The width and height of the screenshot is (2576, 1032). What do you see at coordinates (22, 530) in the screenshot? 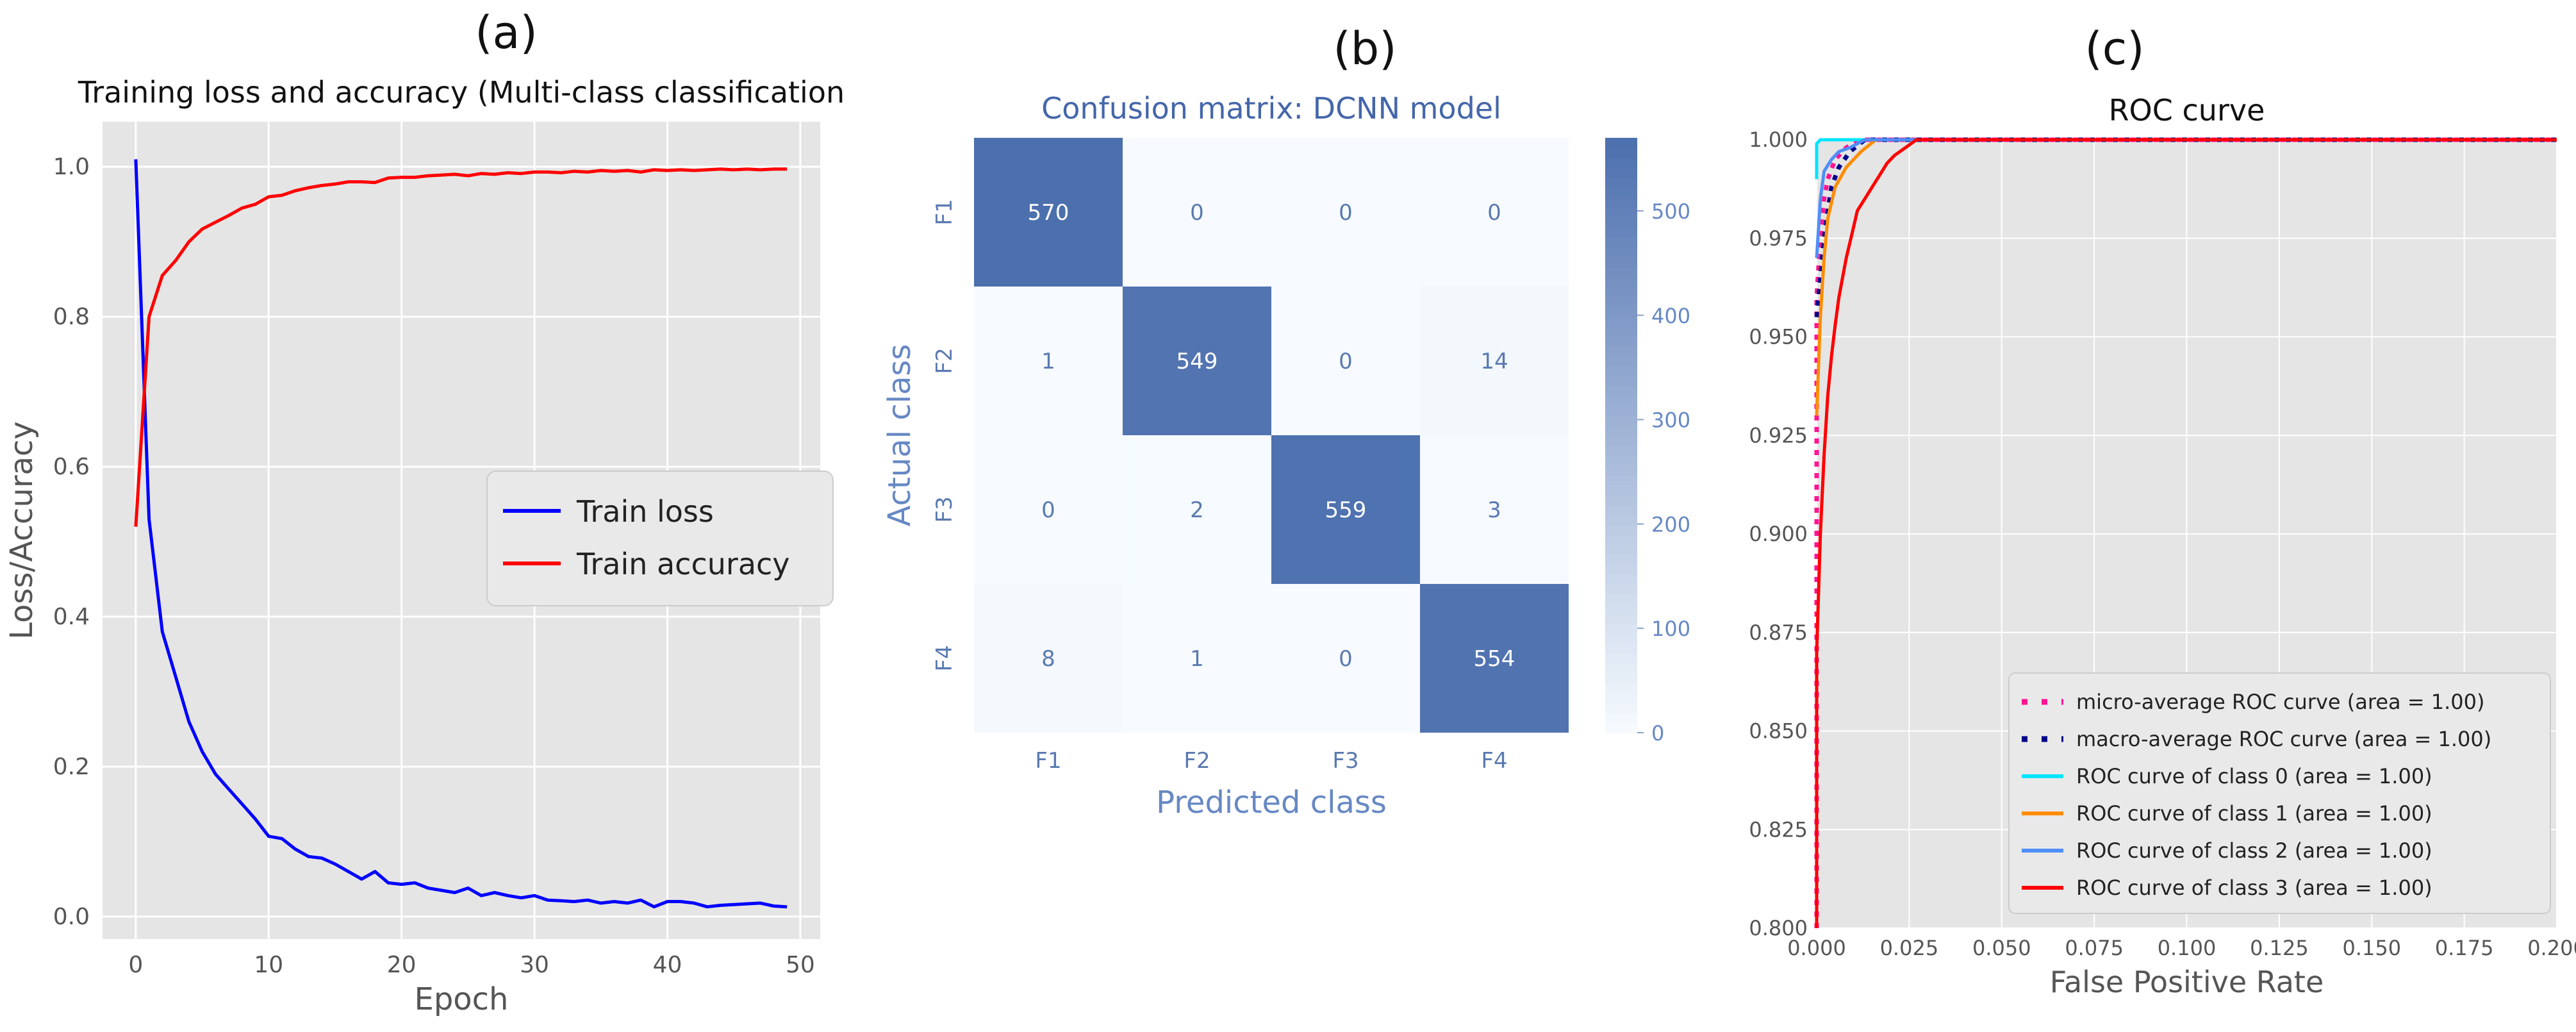
I see `y-axis-label: Loss/Accuracy` at bounding box center [22, 530].